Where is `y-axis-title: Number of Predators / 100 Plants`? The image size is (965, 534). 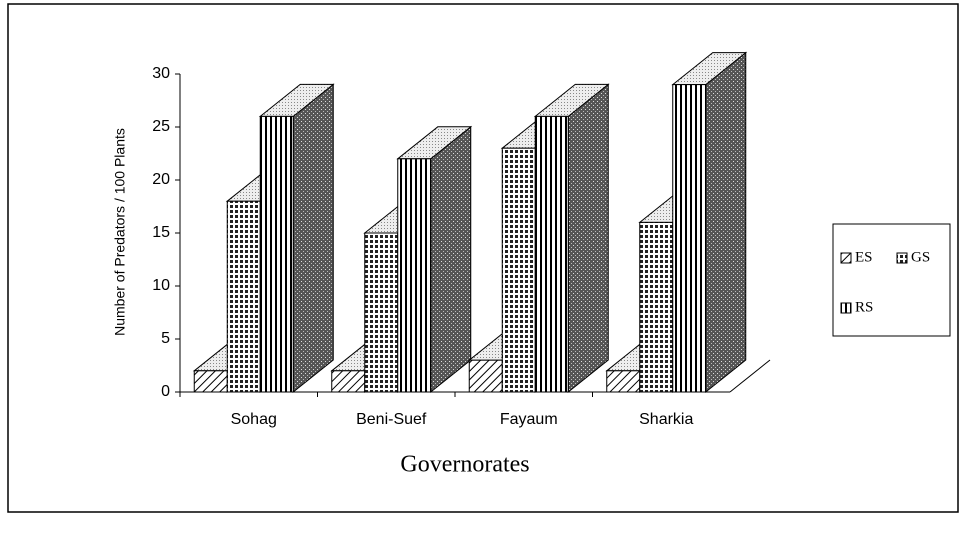
y-axis-title: Number of Predators / 100 Plants is located at coordinates (120, 232).